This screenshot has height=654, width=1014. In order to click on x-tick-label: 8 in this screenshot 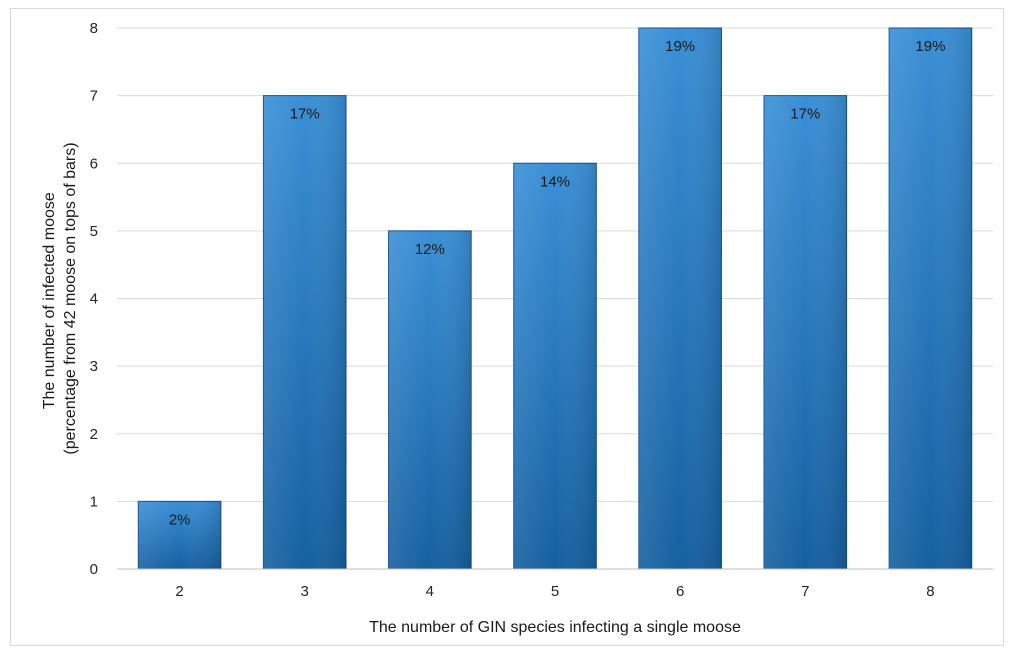, I will do `click(930, 591)`.